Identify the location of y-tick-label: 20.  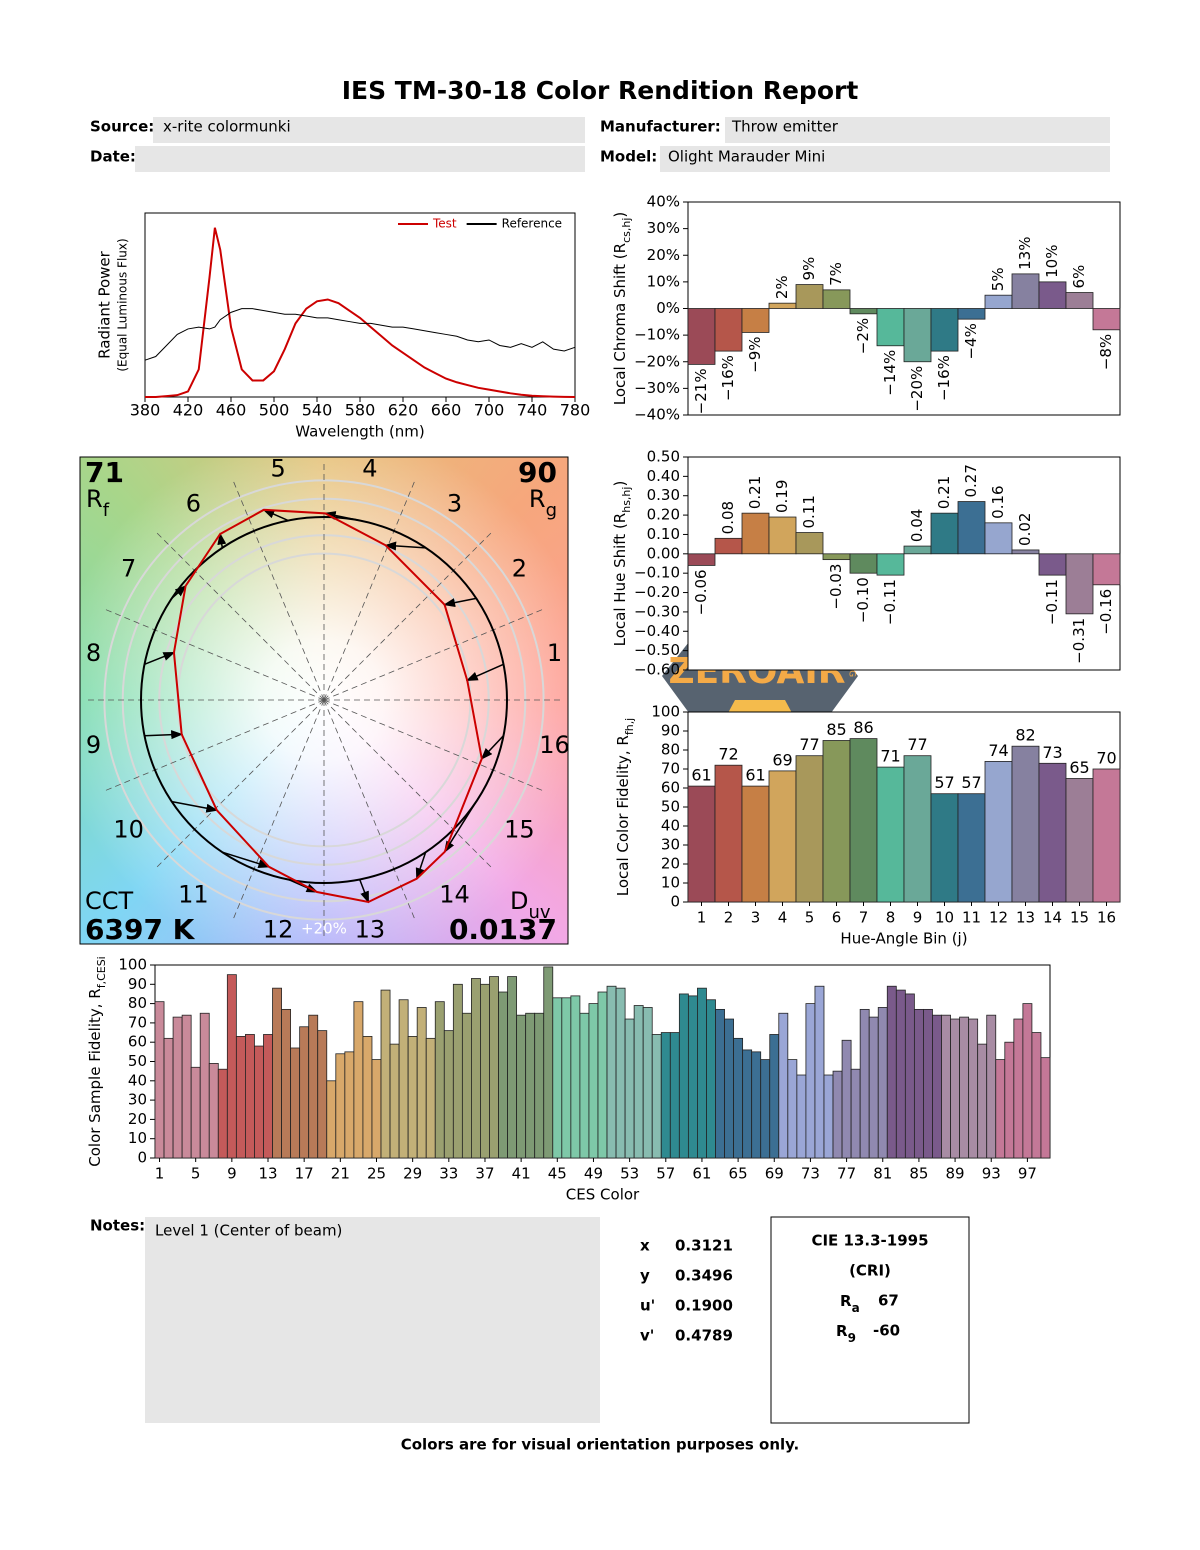
(137, 1119).